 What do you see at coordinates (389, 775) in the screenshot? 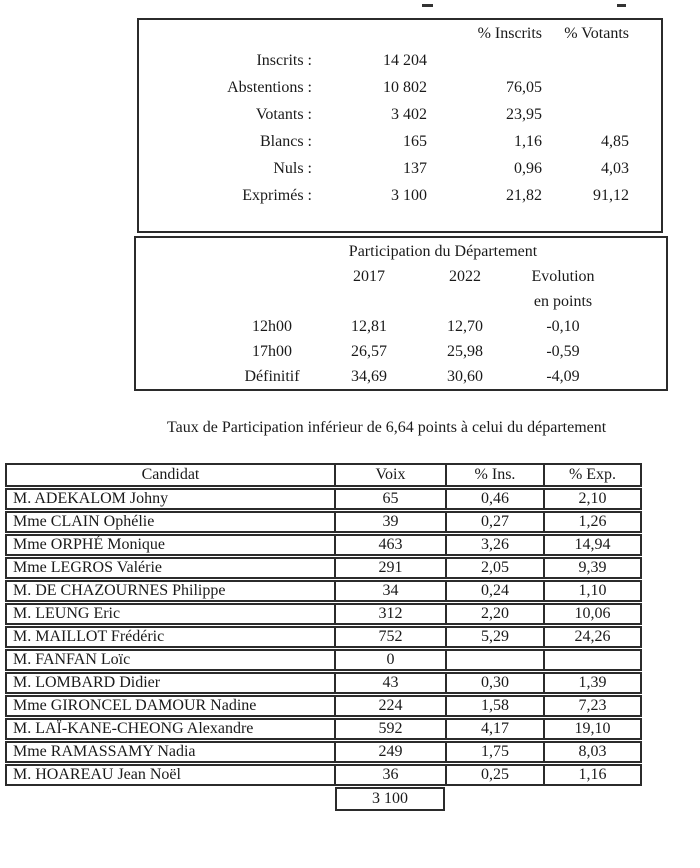
I see `candidate-voix: 36` at bounding box center [389, 775].